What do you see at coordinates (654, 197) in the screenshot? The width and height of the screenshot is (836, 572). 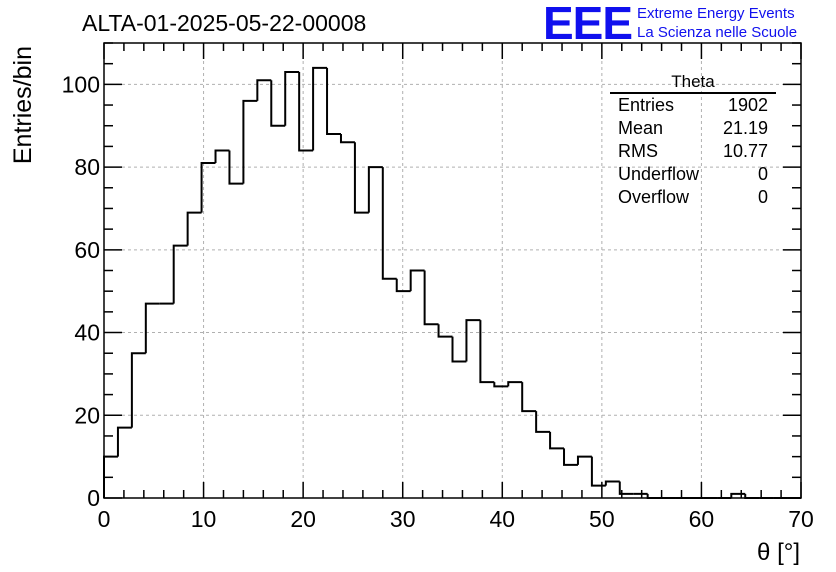 I see `stats-label: Overflow` at bounding box center [654, 197].